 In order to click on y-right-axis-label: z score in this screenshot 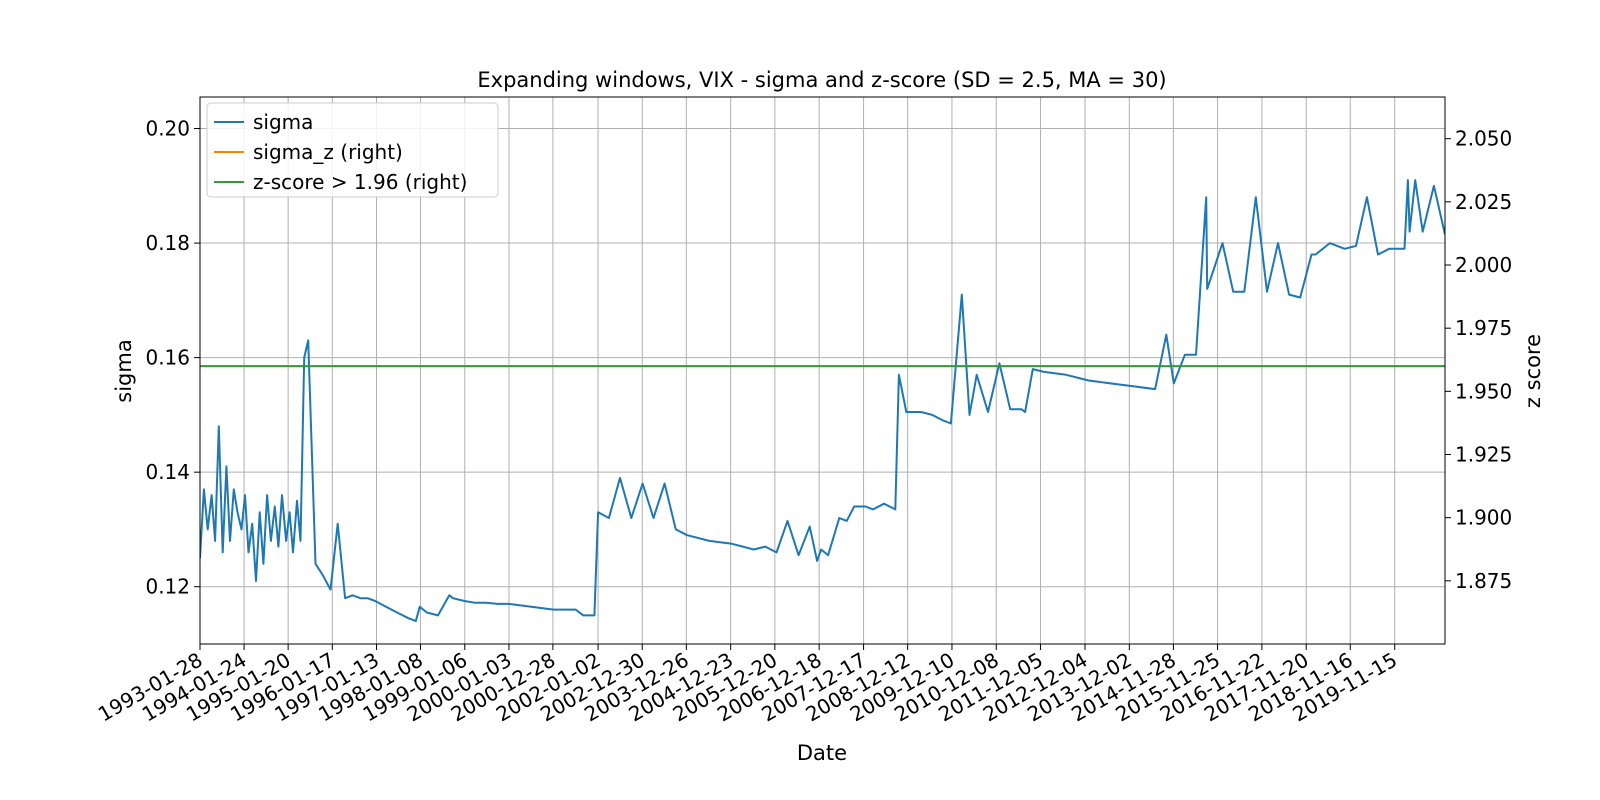, I will do `click(1533, 371)`.